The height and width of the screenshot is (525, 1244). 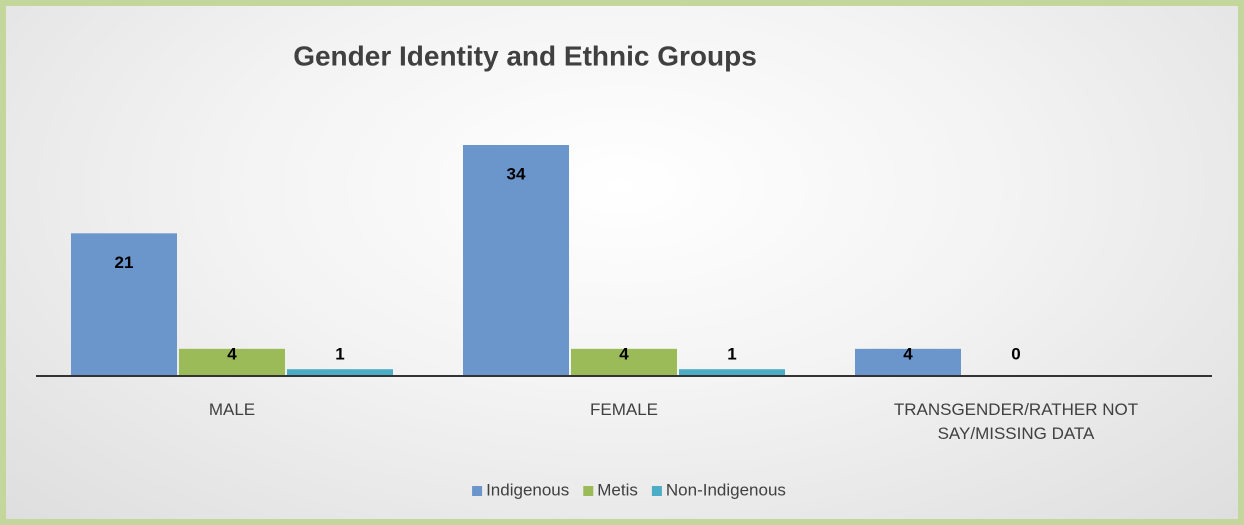 I want to click on data-label: 34, so click(x=516, y=173).